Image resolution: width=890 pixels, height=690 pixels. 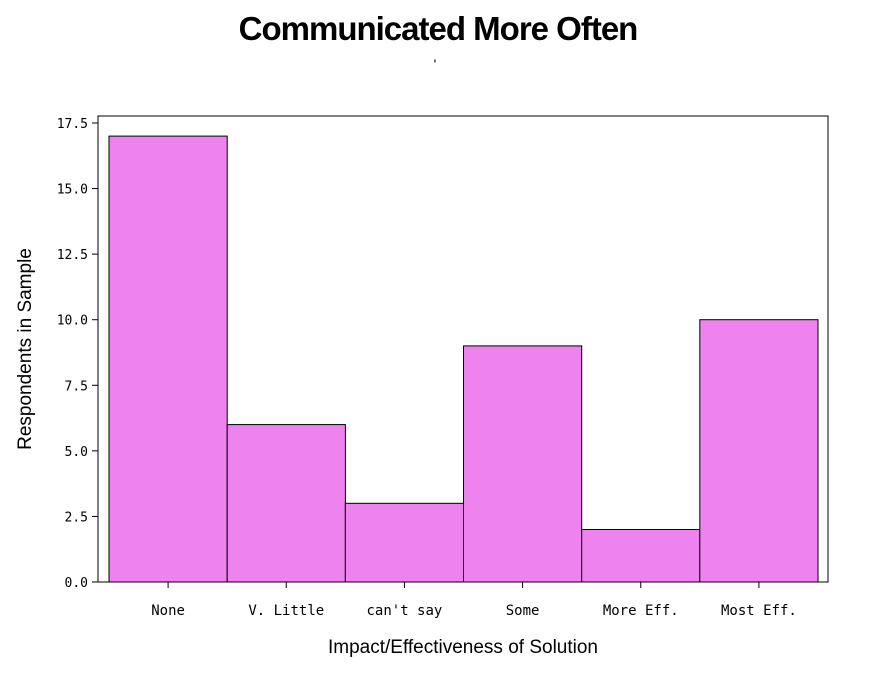 What do you see at coordinates (72, 321) in the screenshot?
I see `y-tick-label-4: 10.0` at bounding box center [72, 321].